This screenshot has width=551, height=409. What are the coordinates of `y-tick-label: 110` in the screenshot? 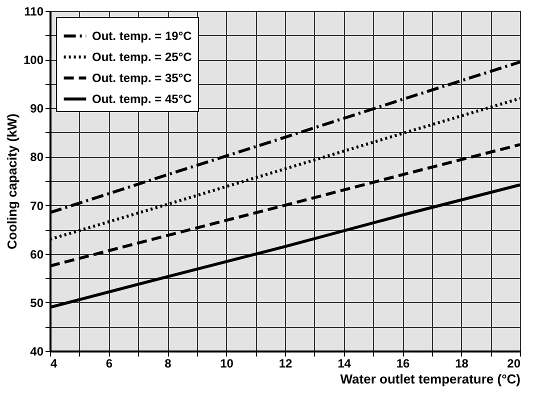 It's located at (34, 11).